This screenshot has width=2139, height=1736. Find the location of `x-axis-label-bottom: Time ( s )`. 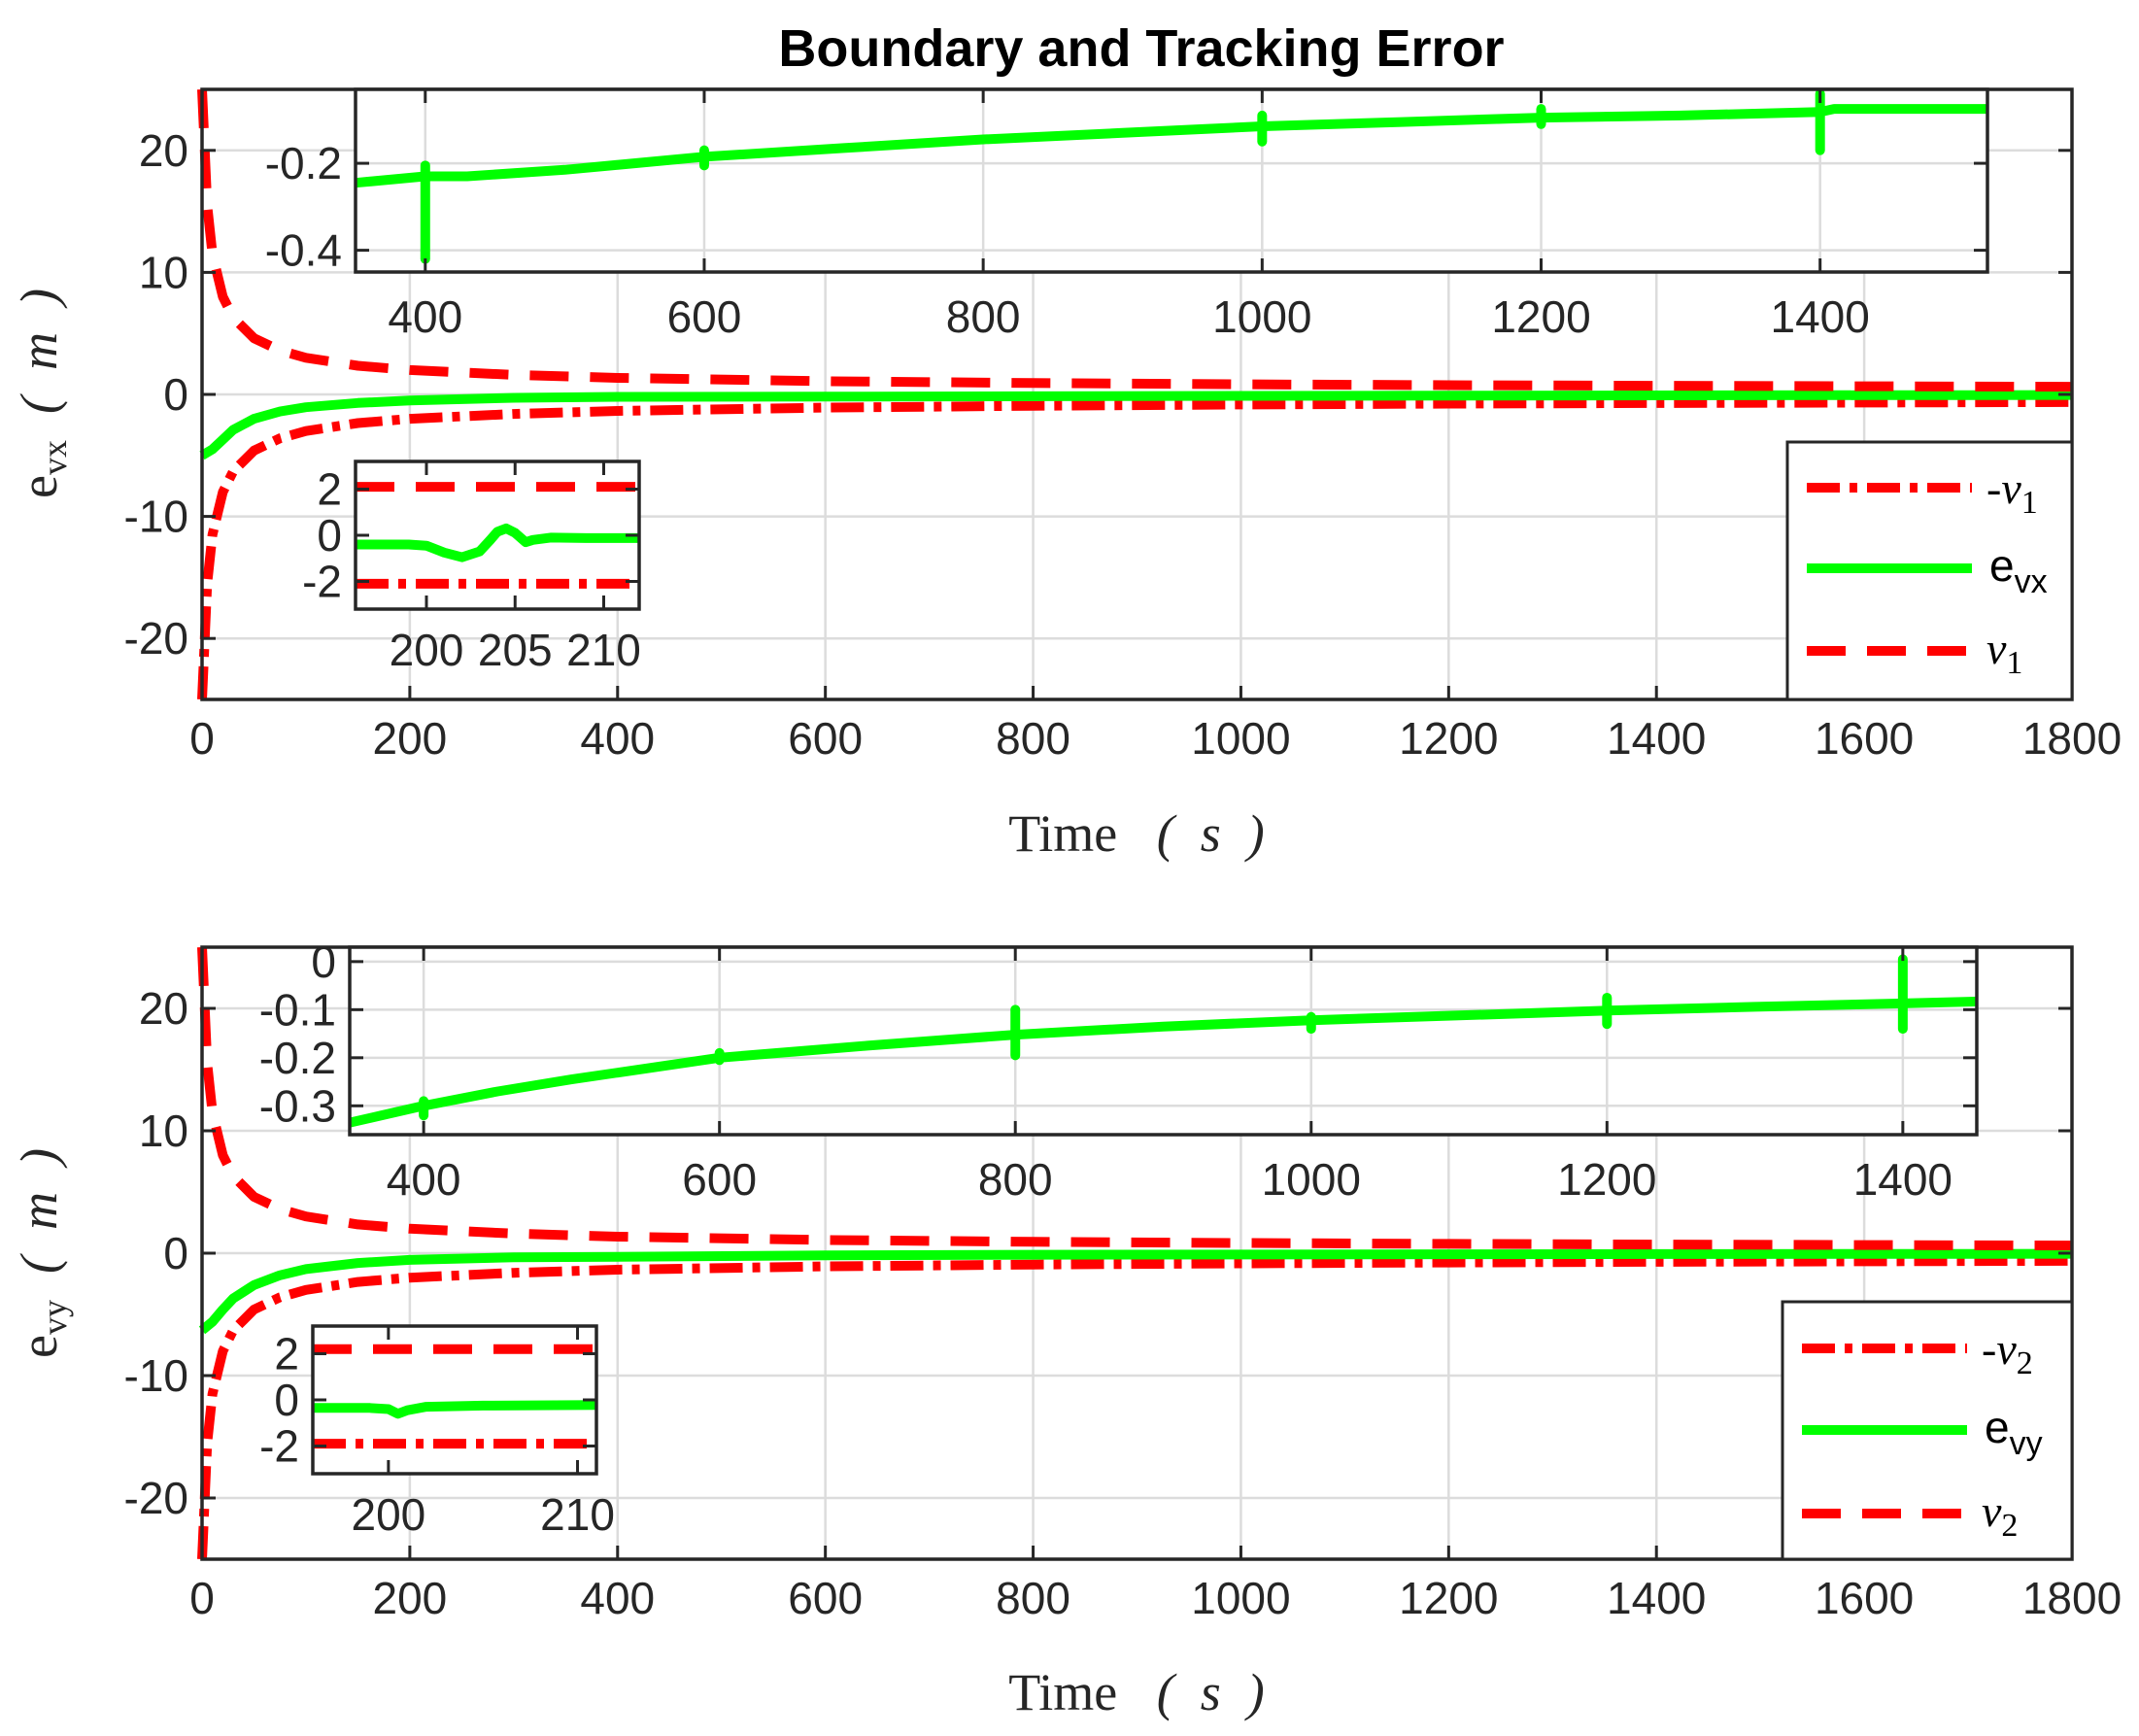

x-axis-label-bottom: Time ( s ) is located at coordinates (1136, 1692).